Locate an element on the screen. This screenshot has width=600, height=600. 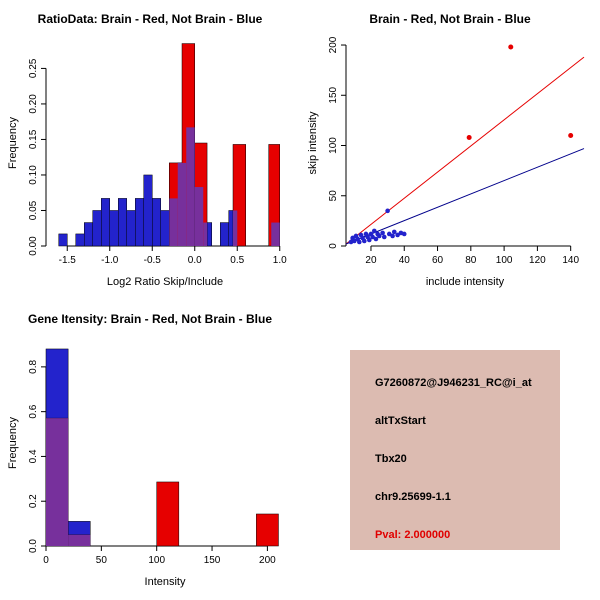
y-tick-label: 0.6 is located at coordinates (33, 411).